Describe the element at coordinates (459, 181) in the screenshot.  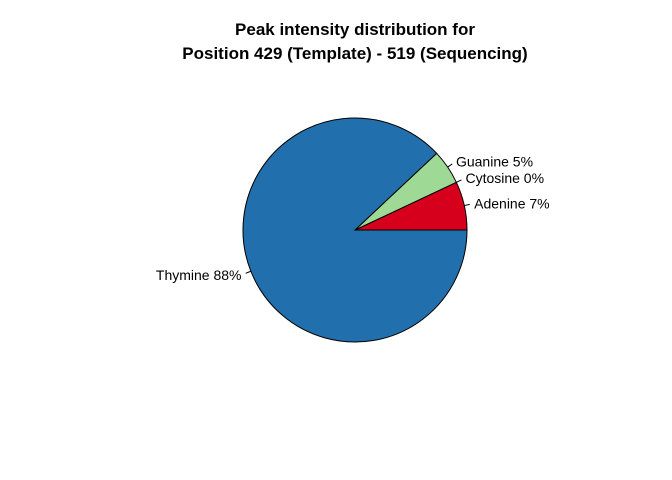
I see `leader-line-cytosine` at that location.